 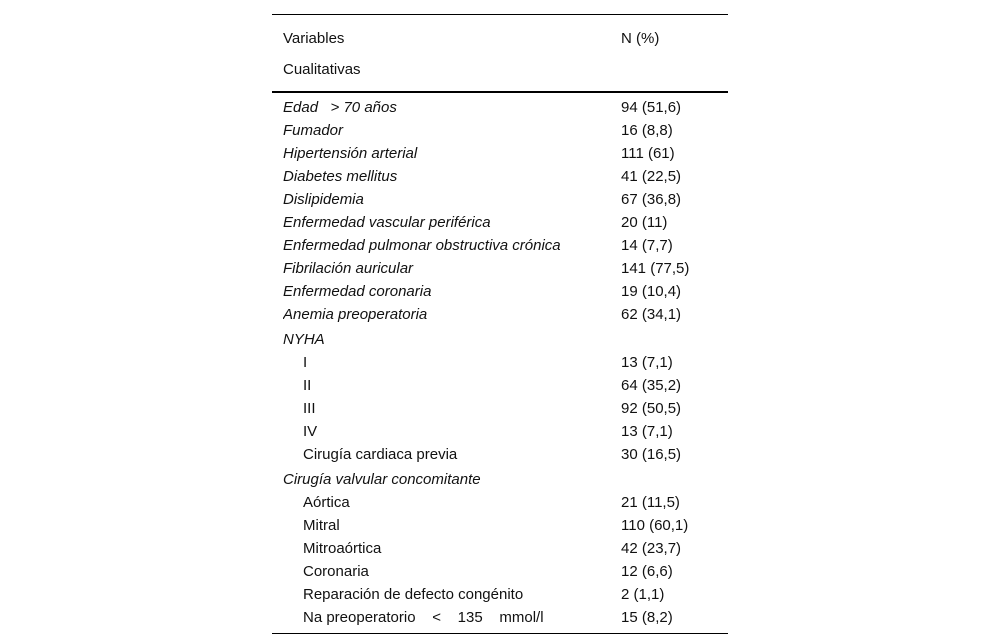 What do you see at coordinates (651, 176) in the screenshot?
I see `row-value: 41 (22,5)` at bounding box center [651, 176].